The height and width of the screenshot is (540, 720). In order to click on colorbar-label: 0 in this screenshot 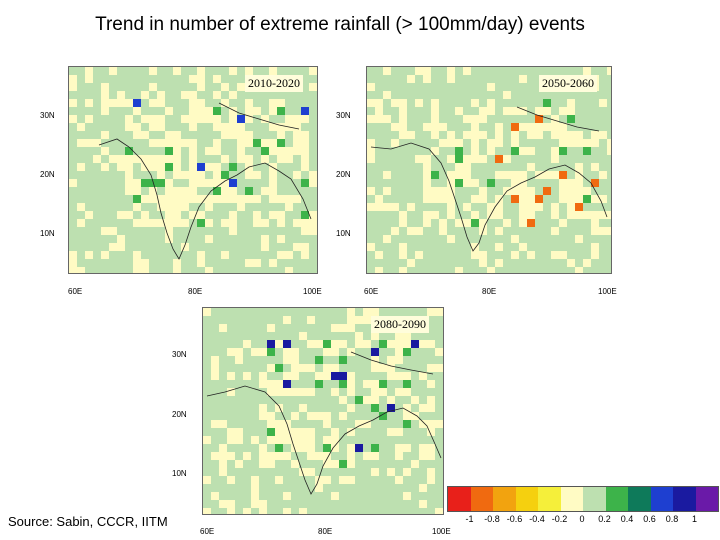, I will do `click(582, 519)`.